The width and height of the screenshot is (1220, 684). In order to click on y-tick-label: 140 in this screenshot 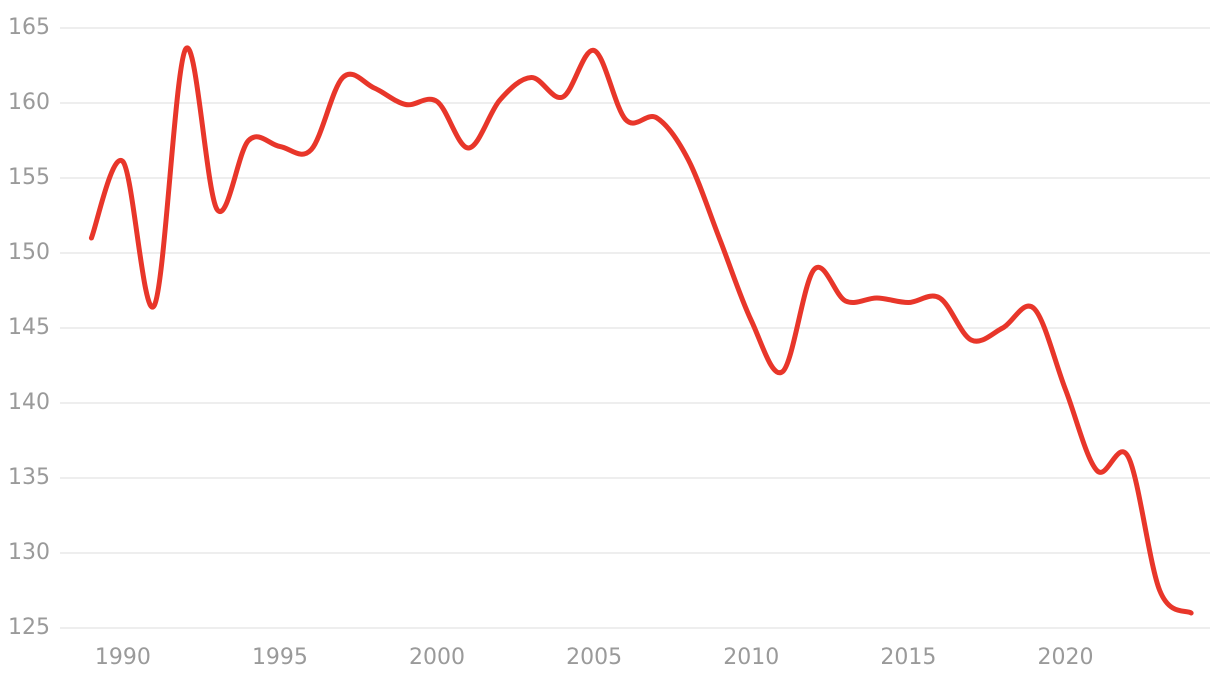, I will do `click(29, 402)`.